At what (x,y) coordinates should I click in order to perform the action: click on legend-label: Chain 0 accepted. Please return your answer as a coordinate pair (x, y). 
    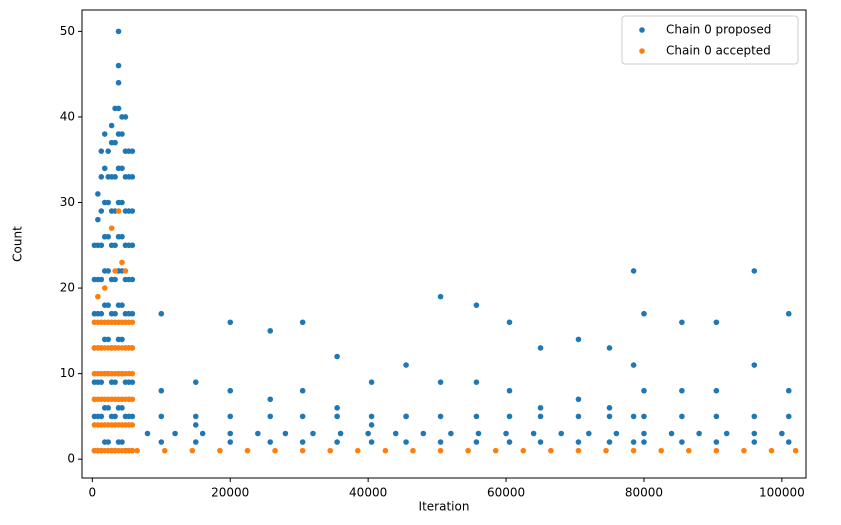
    Looking at the image, I should click on (718, 51).